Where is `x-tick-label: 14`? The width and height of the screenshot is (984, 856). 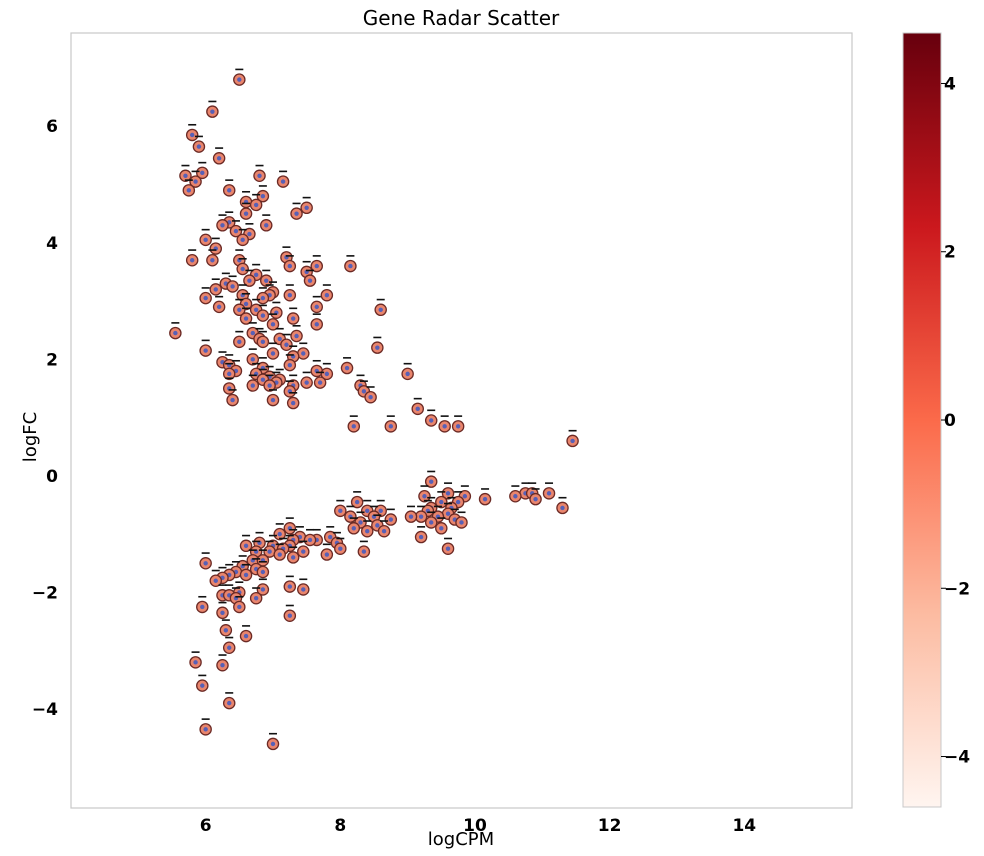 x-tick-label: 14 is located at coordinates (744, 826).